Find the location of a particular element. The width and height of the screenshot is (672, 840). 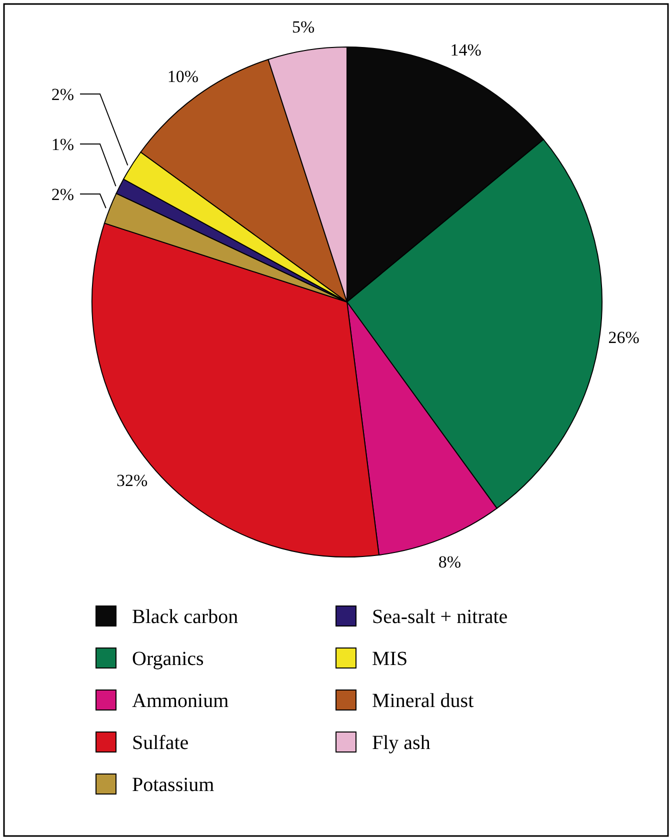

data-label: 5% is located at coordinates (303, 26).